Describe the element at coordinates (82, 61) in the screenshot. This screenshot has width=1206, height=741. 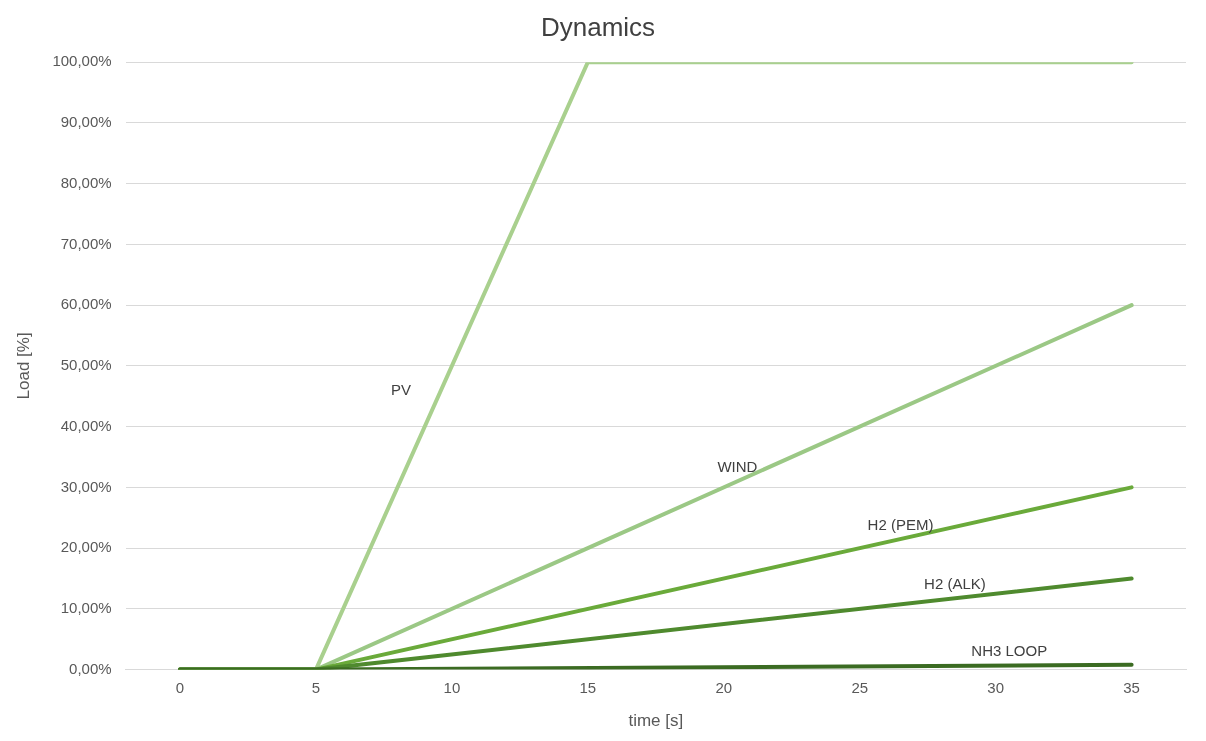
I see `y-tick-label: 100,00%` at that location.